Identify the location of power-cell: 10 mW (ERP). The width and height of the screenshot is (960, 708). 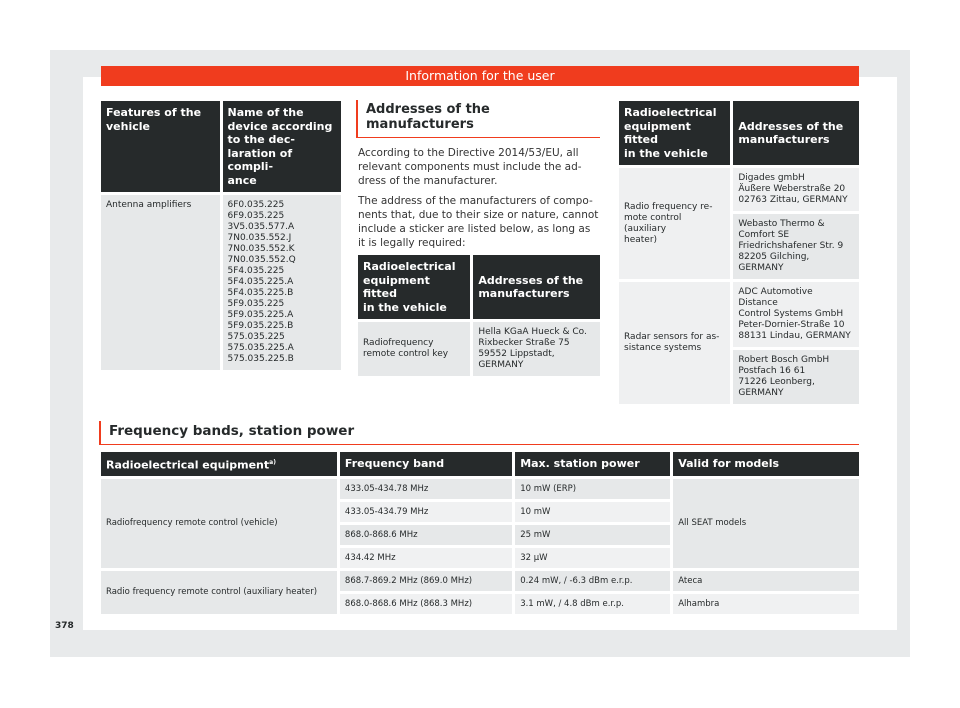
(593, 489).